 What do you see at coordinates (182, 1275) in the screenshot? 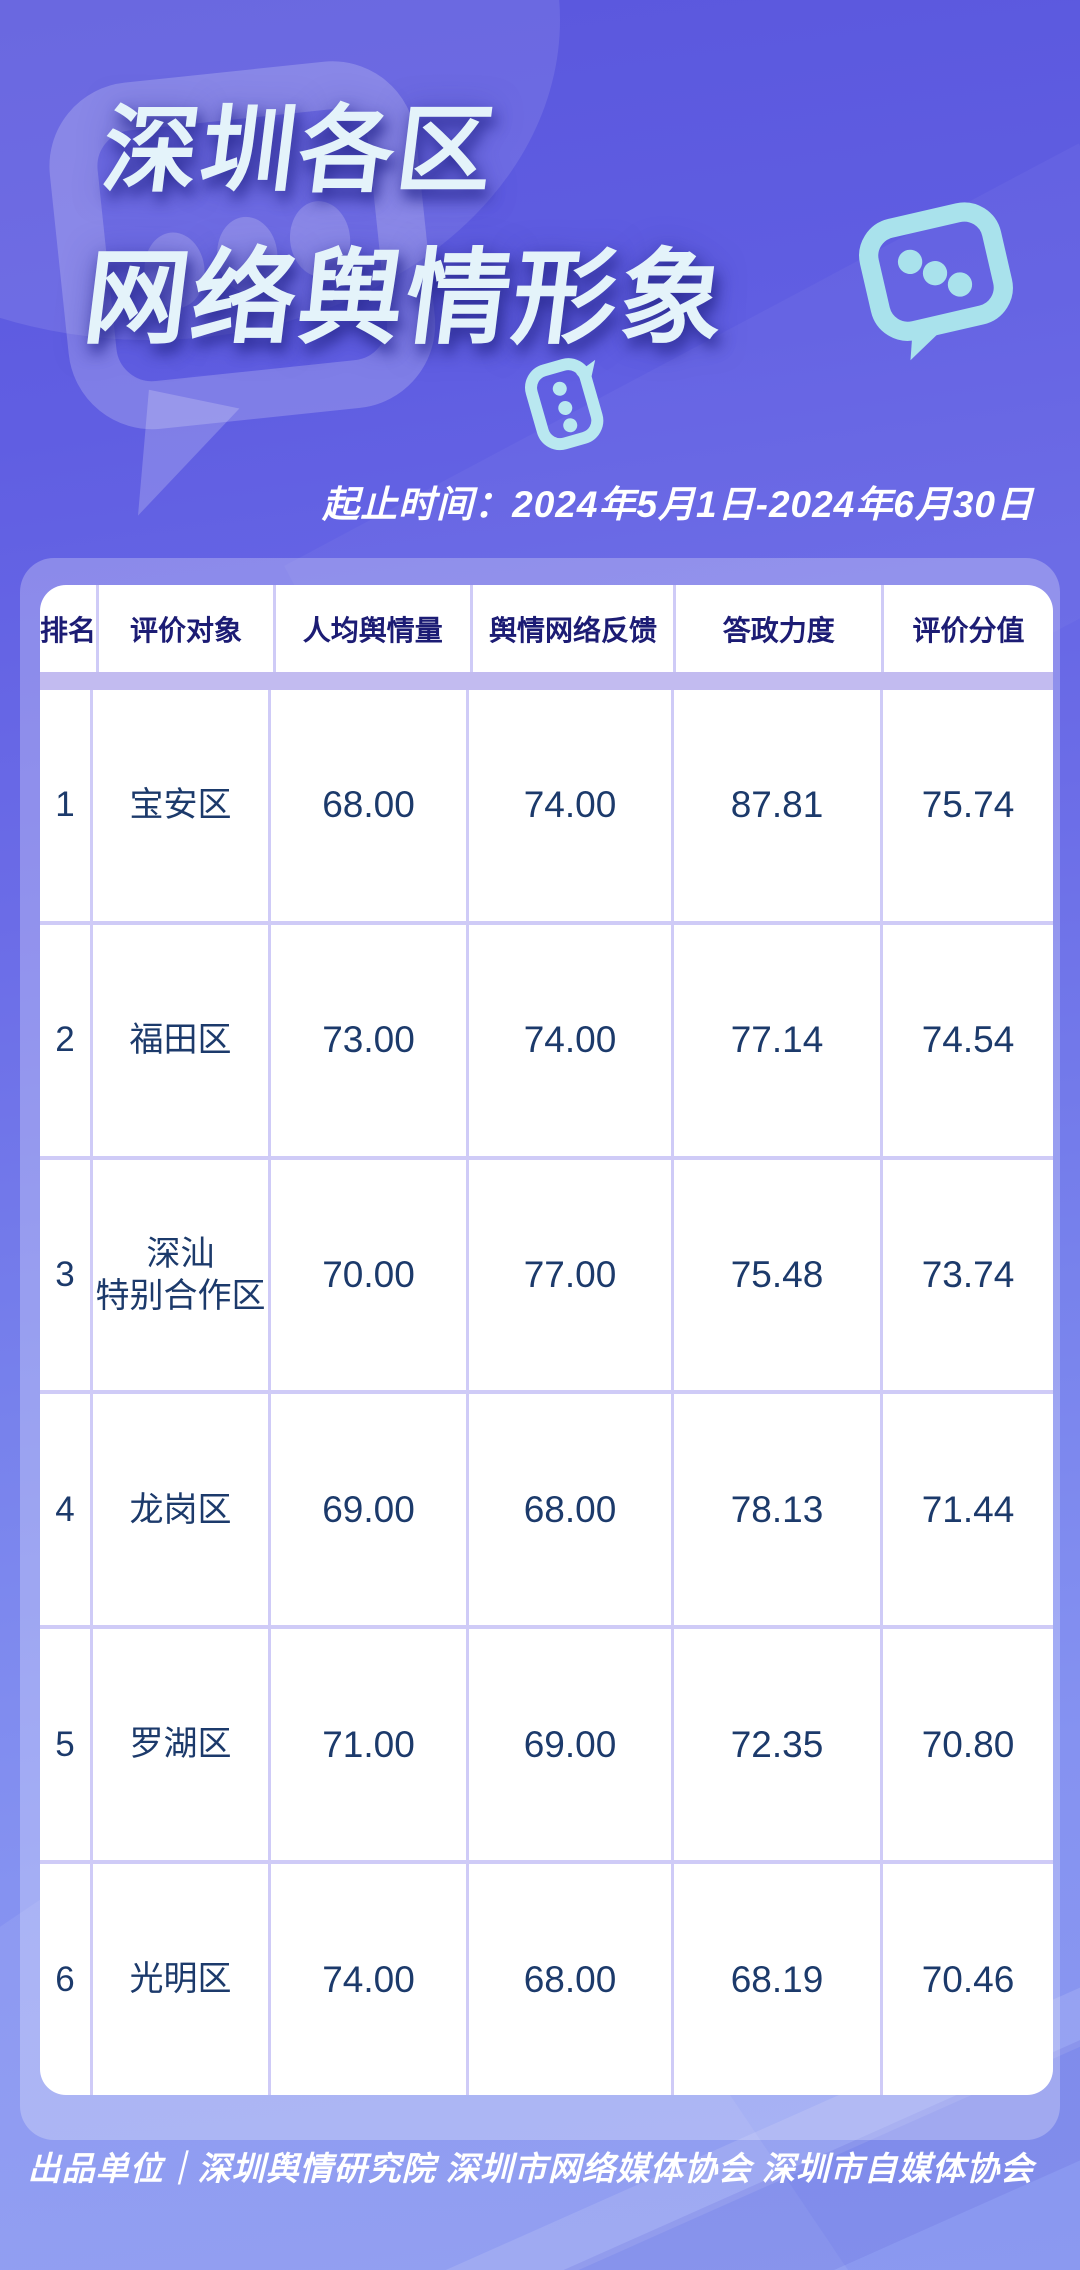
I see `district-cell: 深汕 特别合作区` at bounding box center [182, 1275].